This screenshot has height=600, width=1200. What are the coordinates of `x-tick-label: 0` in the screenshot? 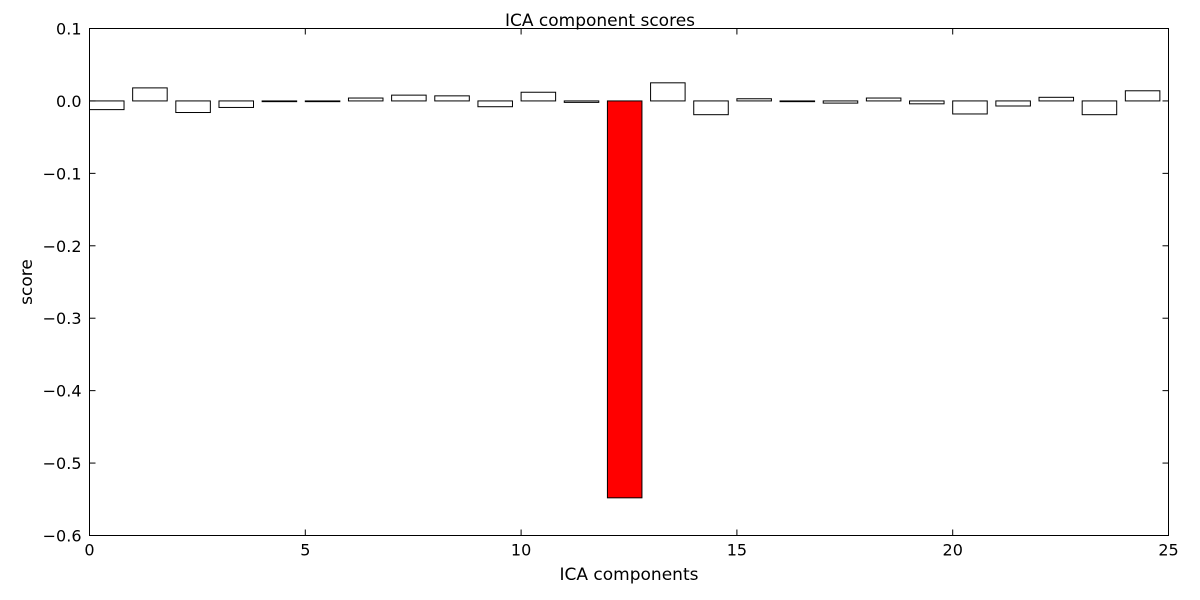 It's located at (89, 550).